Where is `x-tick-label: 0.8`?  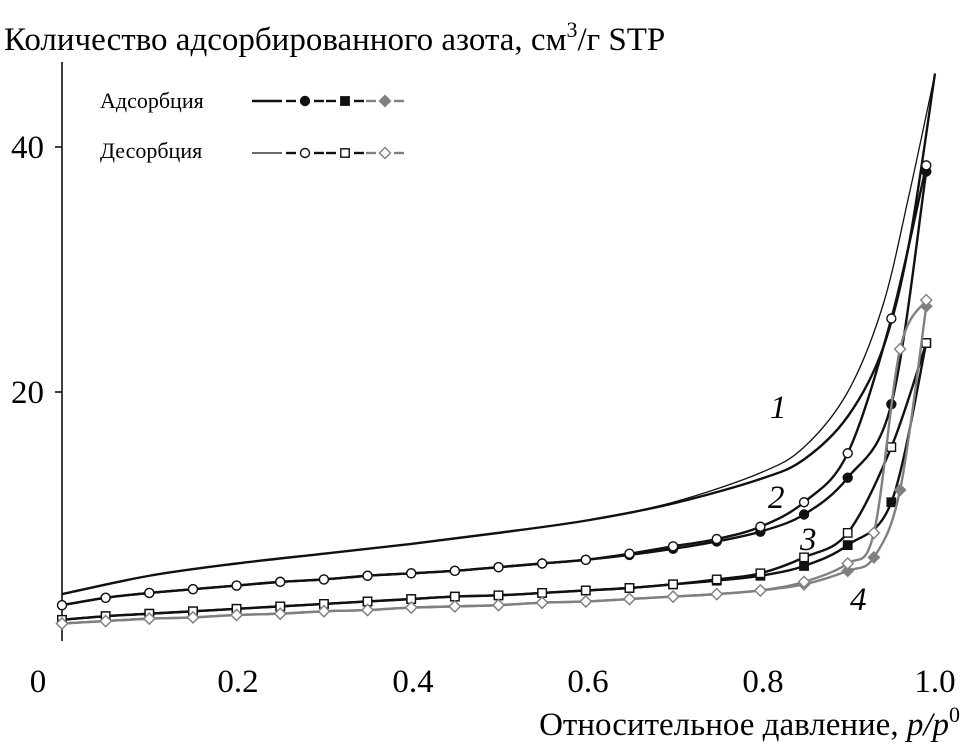
x-tick-label: 0.8 is located at coordinates (762, 682).